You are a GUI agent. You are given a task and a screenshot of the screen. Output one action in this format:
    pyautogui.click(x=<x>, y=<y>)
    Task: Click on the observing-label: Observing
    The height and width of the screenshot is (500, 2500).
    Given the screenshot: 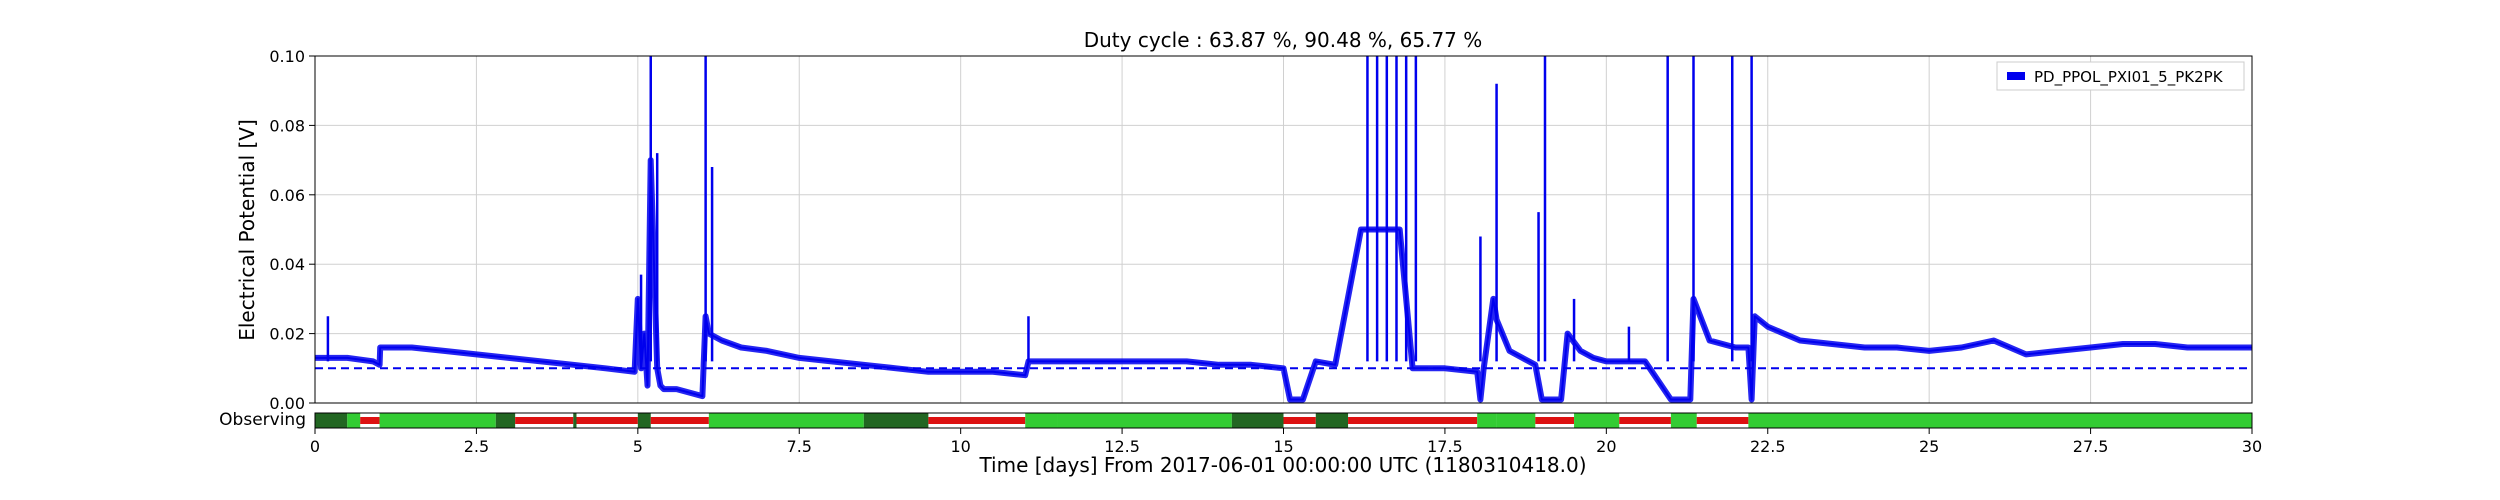 What is the action you would take?
    pyautogui.click(x=262, y=420)
    